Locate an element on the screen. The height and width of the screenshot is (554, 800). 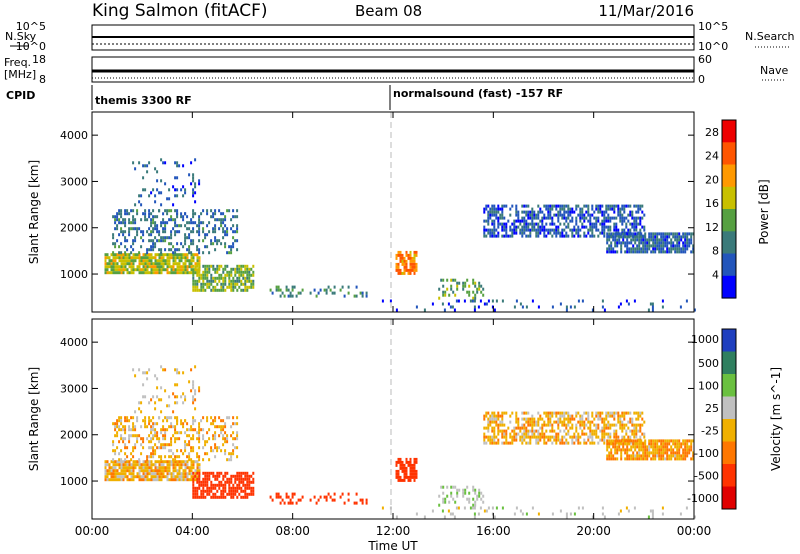
colorbar-tick-4: -25 is located at coordinates (710, 430).